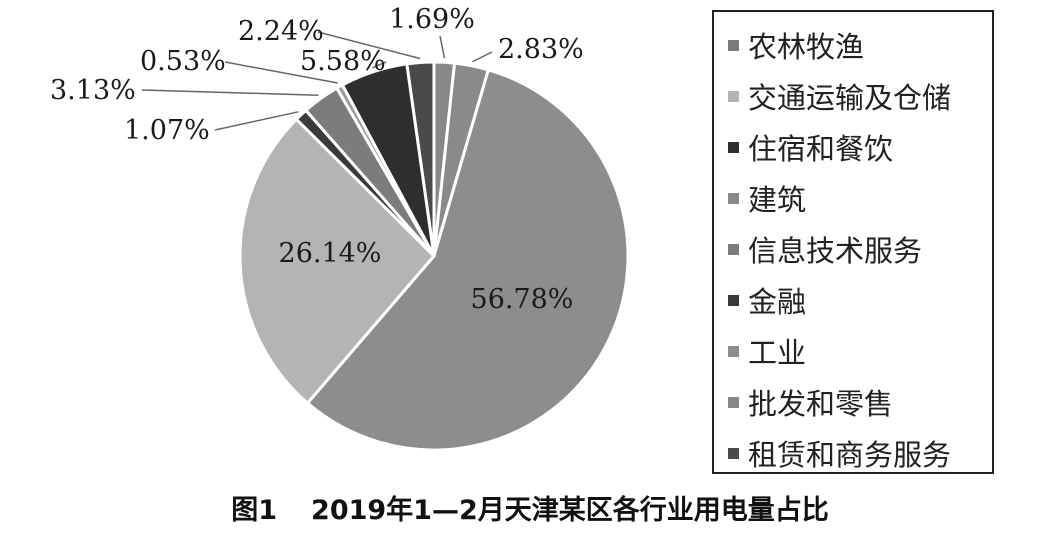 The height and width of the screenshot is (533, 1060). Describe the element at coordinates (835, 251) in the screenshot. I see `legend-label: 信息技术服务` at that location.